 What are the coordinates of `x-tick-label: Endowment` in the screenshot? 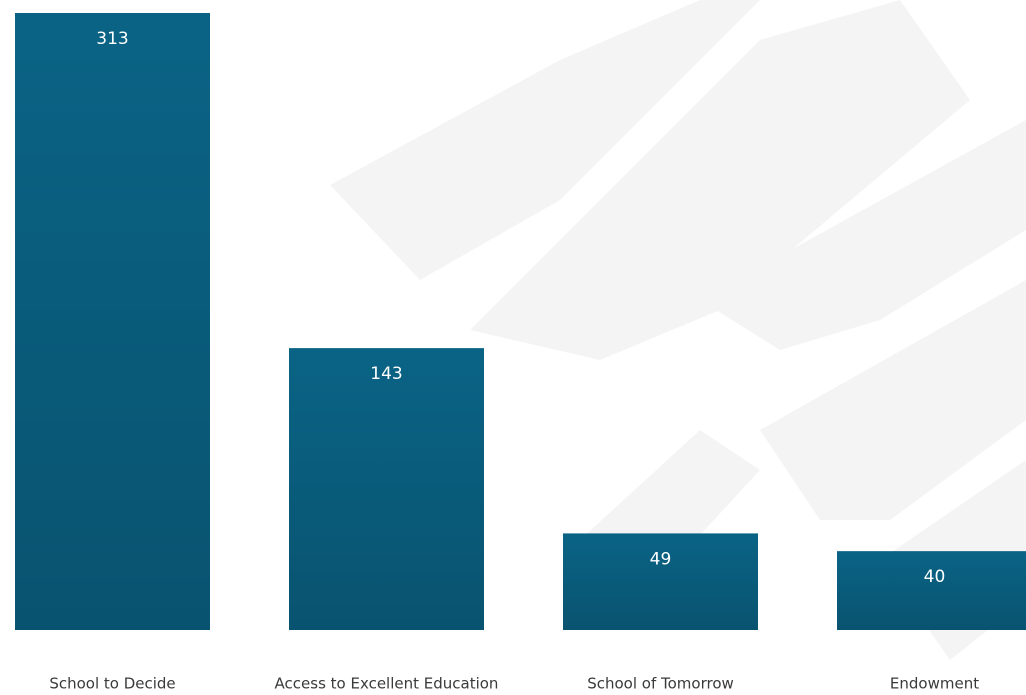 It's located at (934, 684).